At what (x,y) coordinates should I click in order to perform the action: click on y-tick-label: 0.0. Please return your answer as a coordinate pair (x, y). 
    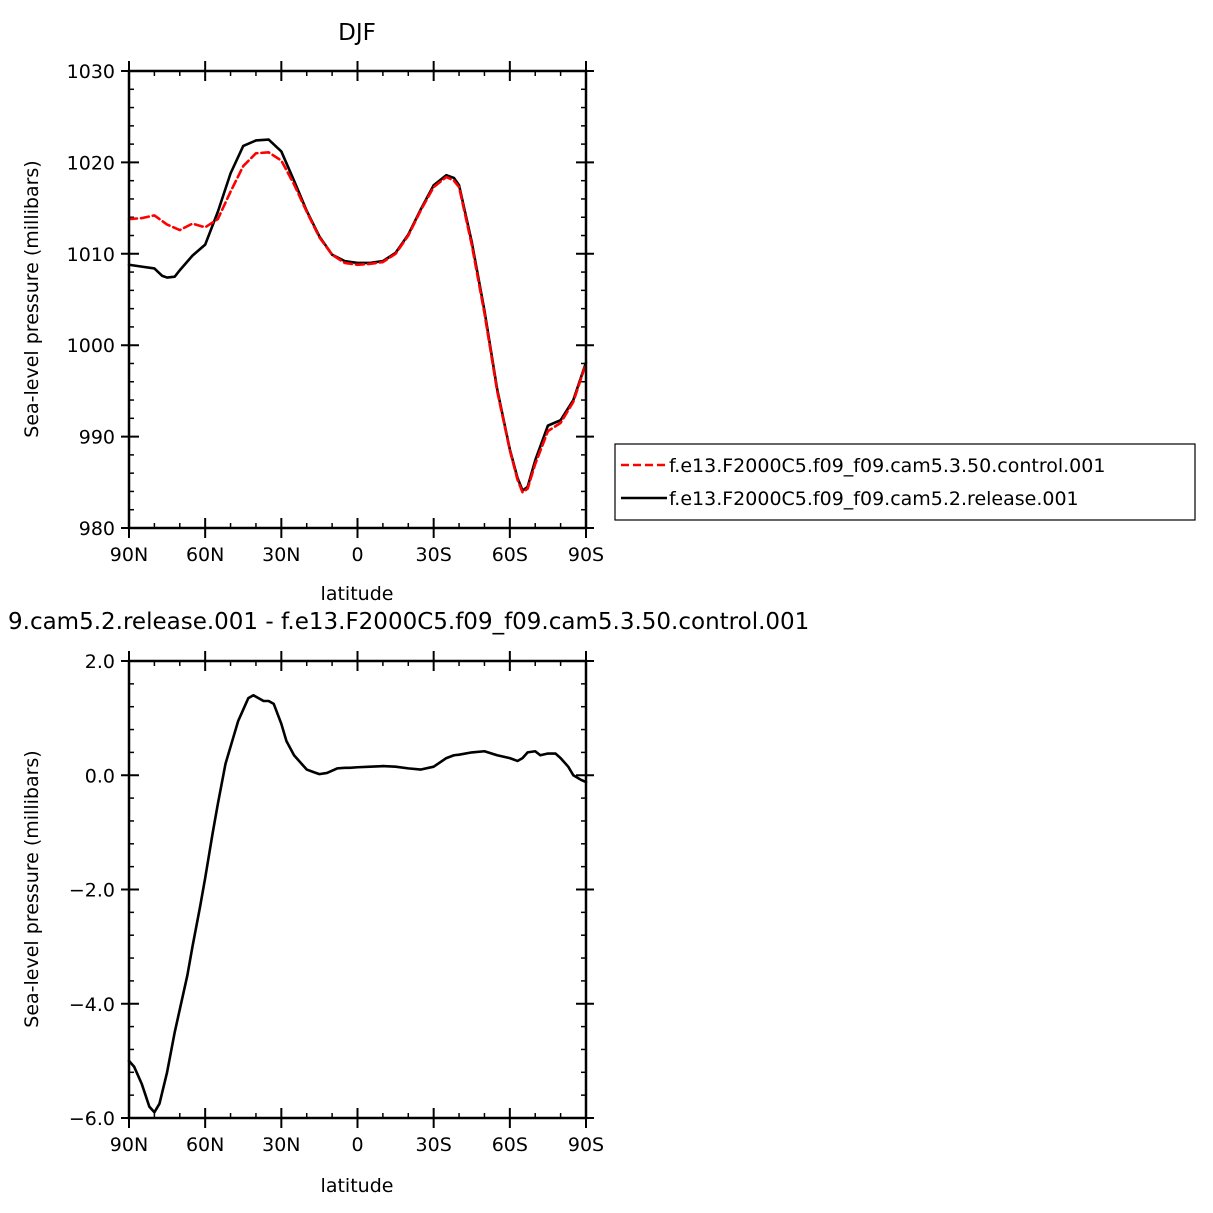
    Looking at the image, I should click on (100, 776).